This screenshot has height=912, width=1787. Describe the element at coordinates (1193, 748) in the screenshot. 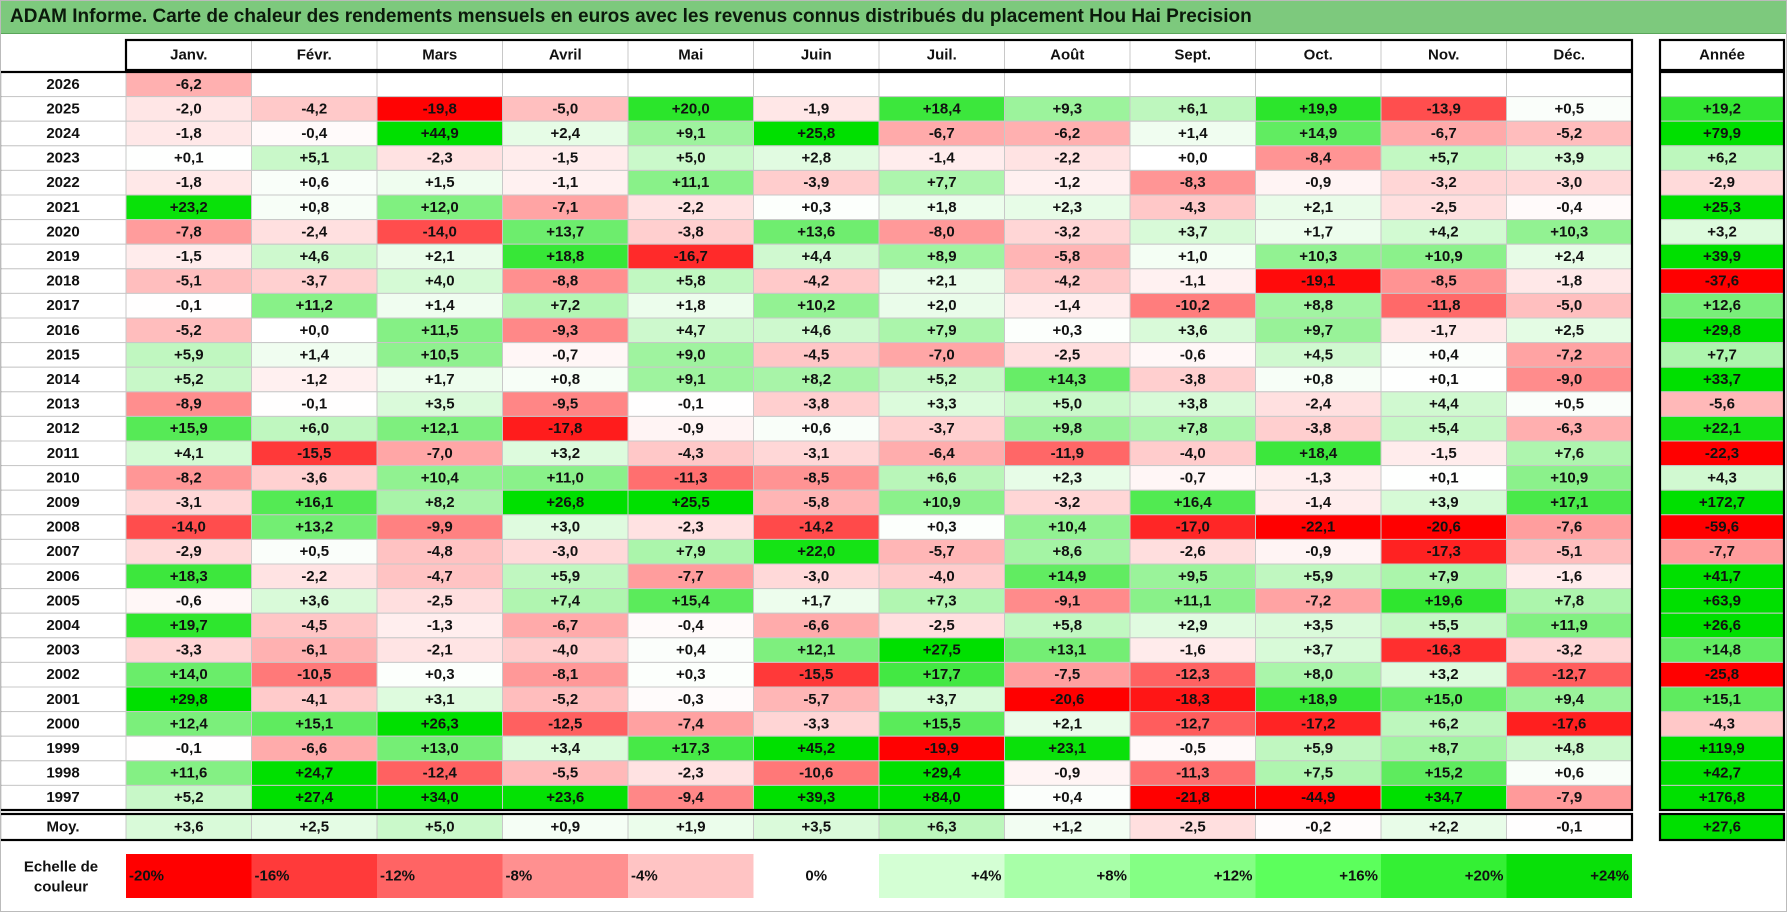

I see `cell-value: -0,5` at that location.